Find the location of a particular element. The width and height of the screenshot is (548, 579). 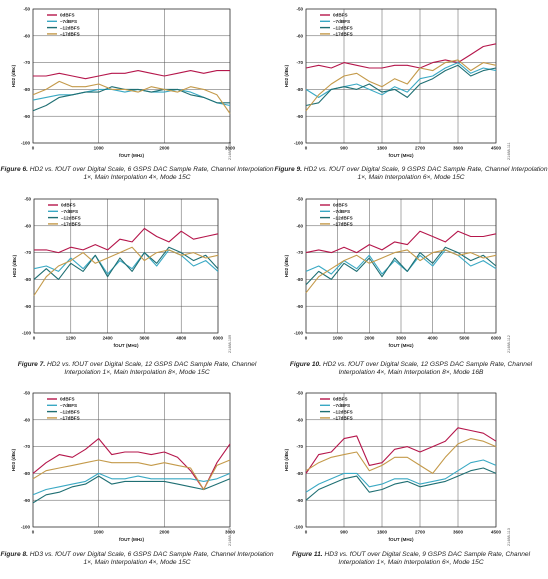

x-tick-label: 2000 is located at coordinates (369, 338).